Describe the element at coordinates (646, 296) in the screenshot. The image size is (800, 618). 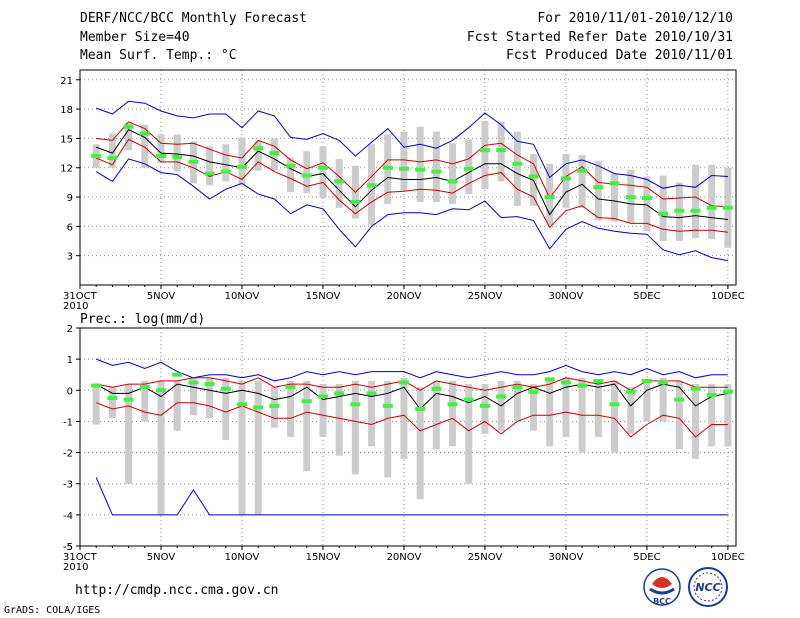
I see `x-tick-label: 5DEC` at that location.